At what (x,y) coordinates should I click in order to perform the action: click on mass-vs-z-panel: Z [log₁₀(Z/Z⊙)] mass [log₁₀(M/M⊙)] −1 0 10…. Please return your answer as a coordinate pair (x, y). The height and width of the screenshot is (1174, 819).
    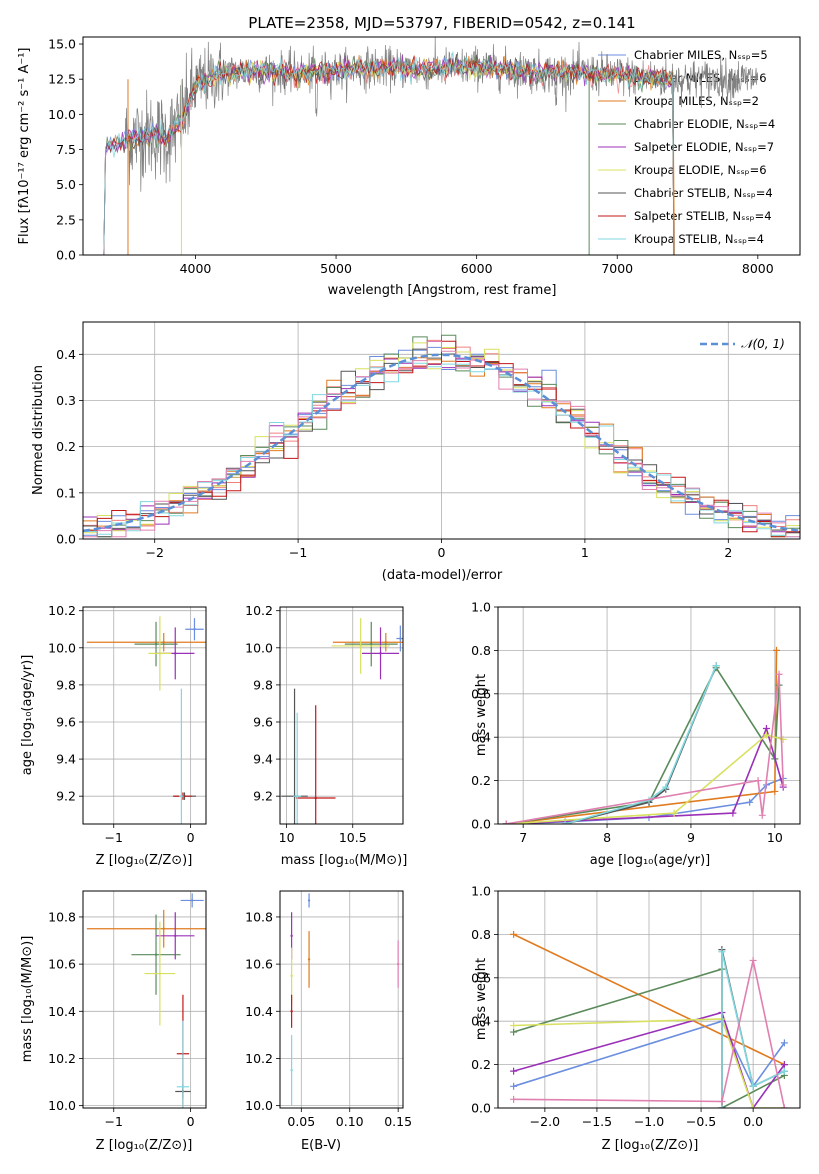
    Looking at the image, I should click on (113, 1021).